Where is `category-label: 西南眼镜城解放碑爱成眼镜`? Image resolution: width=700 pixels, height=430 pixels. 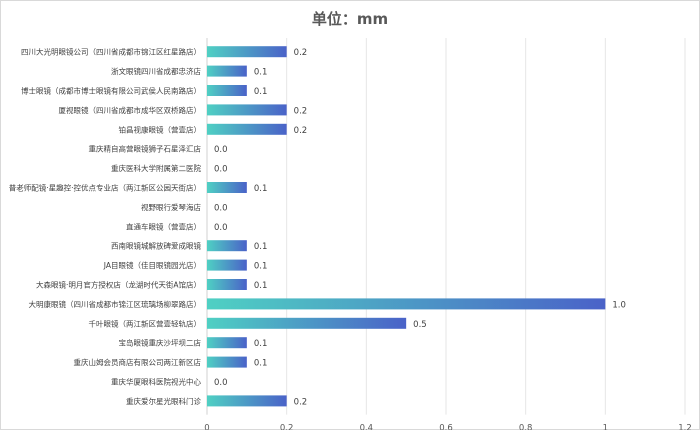 category-label: 西南眼镜城解放碑爱成眼镜 is located at coordinates (156, 246).